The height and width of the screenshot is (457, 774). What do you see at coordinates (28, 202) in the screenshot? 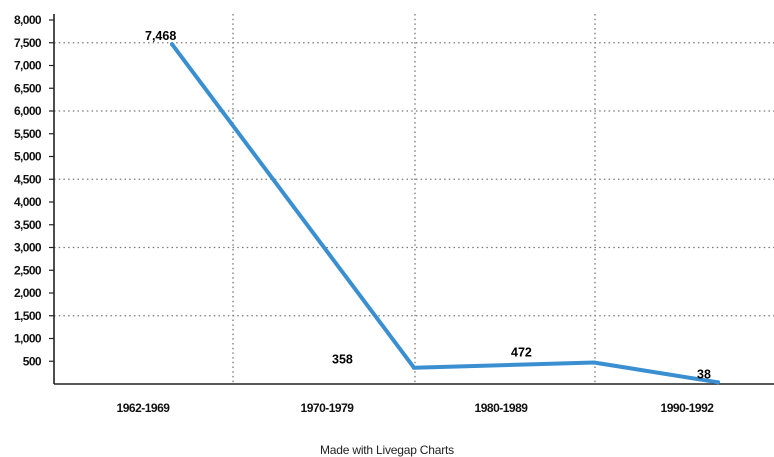
I see `y-tick-label: 4,000` at bounding box center [28, 202].